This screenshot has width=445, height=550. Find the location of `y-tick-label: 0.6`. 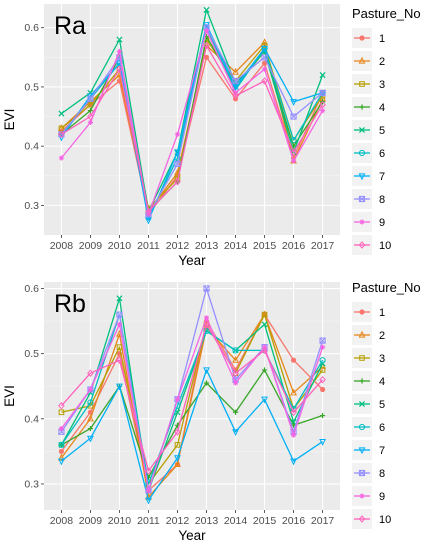

y-tick-label: 0.6 is located at coordinates (31, 28).